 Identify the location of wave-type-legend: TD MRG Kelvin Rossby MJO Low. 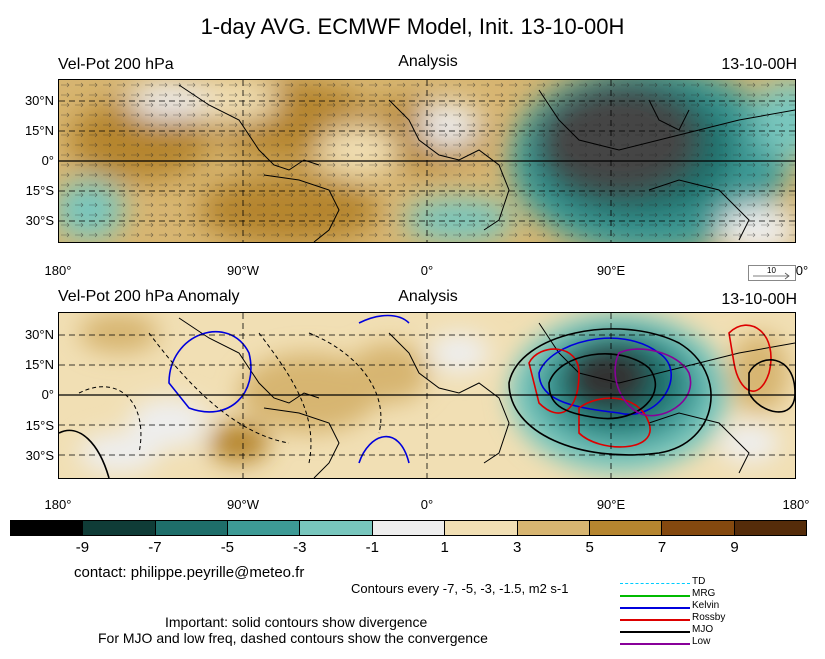
(675, 614).